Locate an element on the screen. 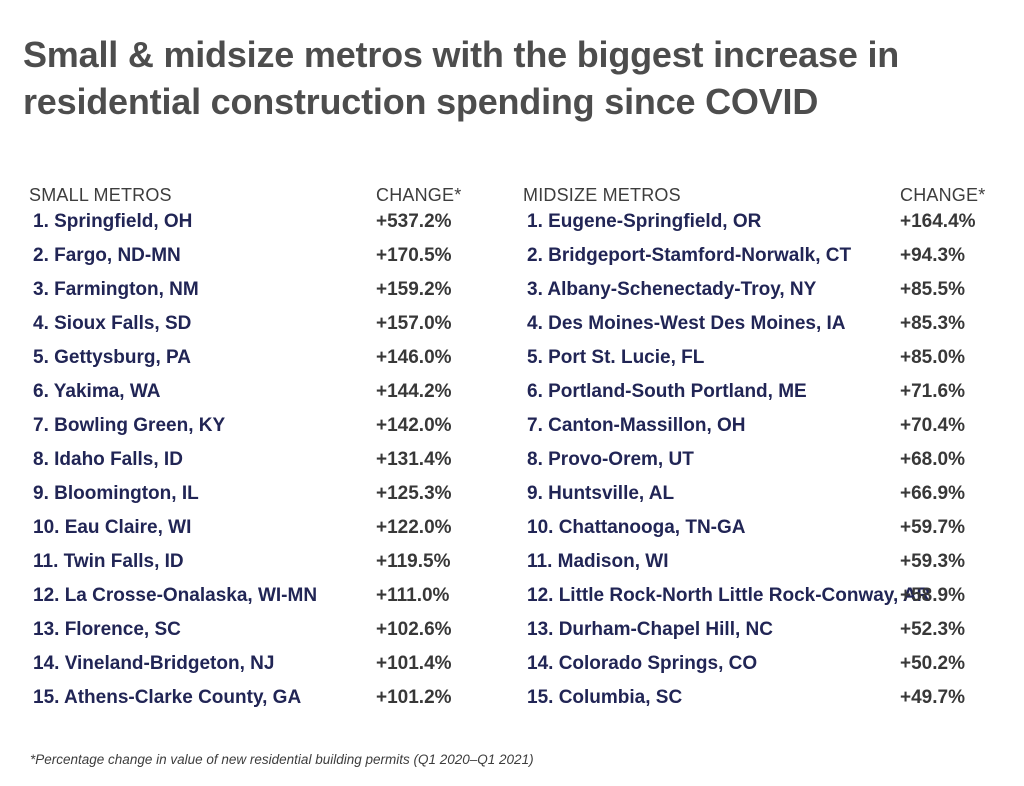 The width and height of the screenshot is (1024, 786). table-row: 14. Colorado Springs, CO +50.2% is located at coordinates (756, 664).